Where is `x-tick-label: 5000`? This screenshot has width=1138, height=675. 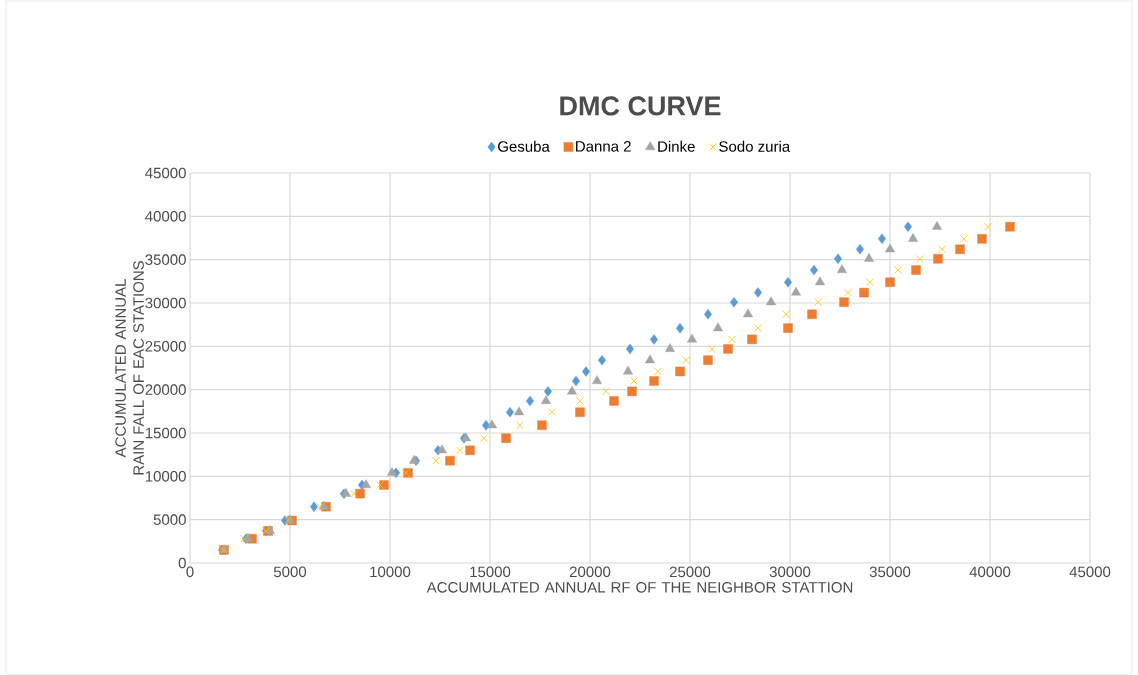 x-tick-label: 5000 is located at coordinates (290, 572).